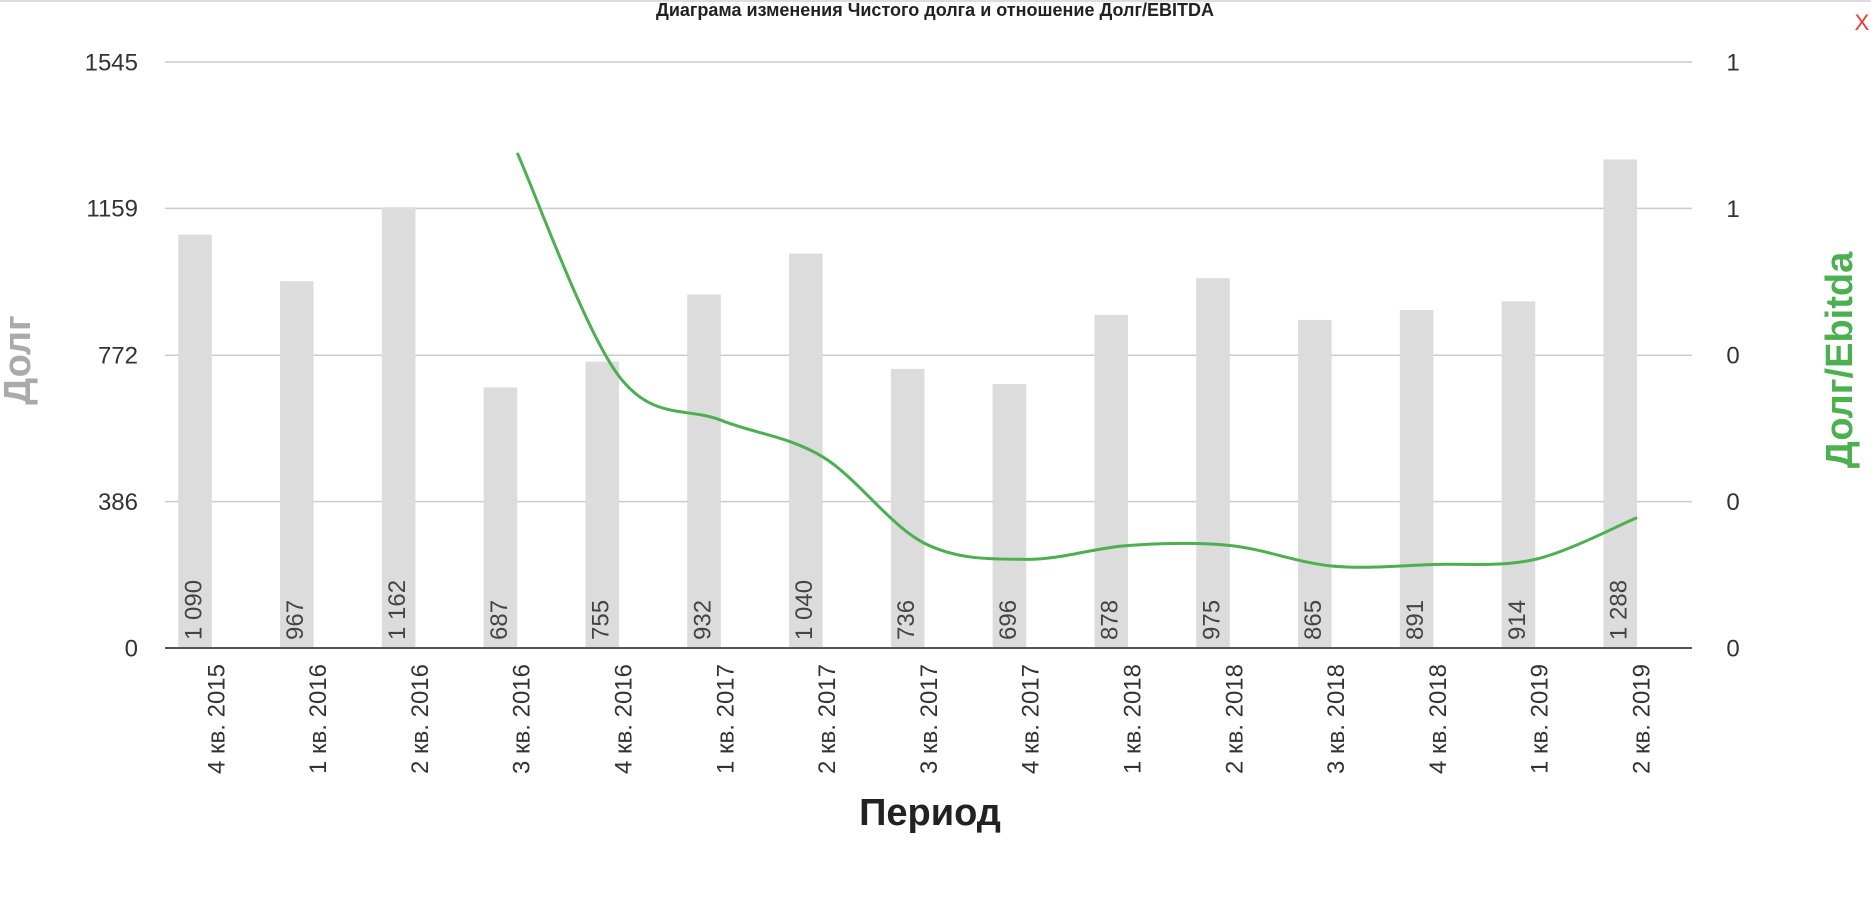 Image resolution: width=1871 pixels, height=907 pixels. What do you see at coordinates (1619, 610) in the screenshot?
I see `bar-value-label: 1 288` at bounding box center [1619, 610].